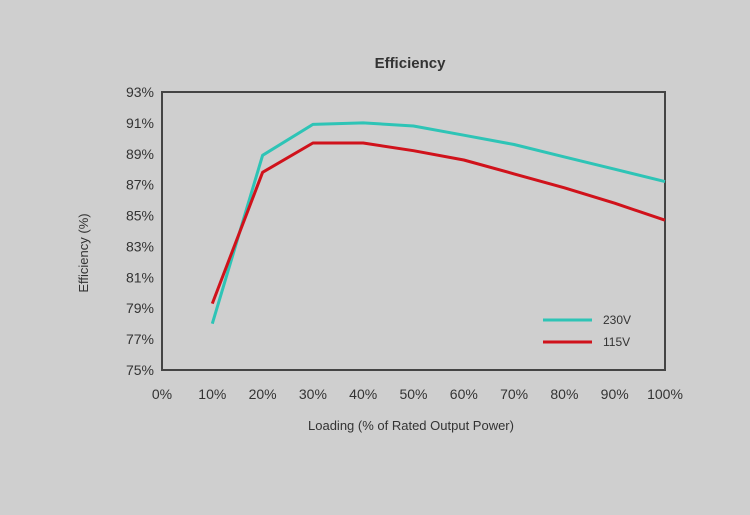 The width and height of the screenshot is (750, 515). Describe the element at coordinates (363, 394) in the screenshot. I see `x-tick-label: 40%` at that location.